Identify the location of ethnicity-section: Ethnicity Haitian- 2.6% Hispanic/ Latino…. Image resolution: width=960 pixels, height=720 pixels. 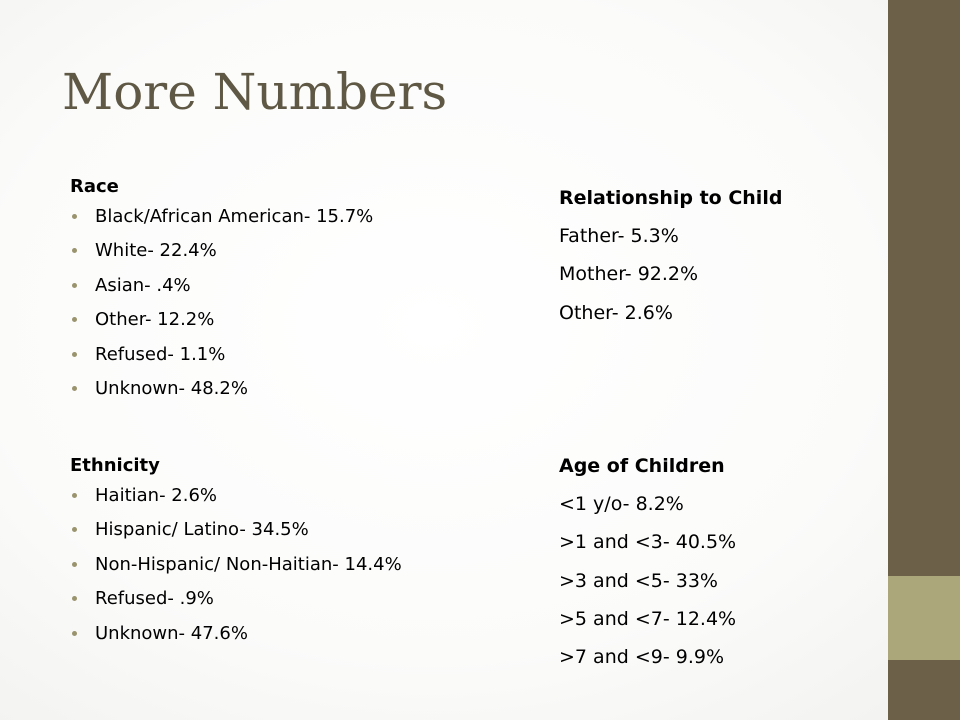
(236, 552).